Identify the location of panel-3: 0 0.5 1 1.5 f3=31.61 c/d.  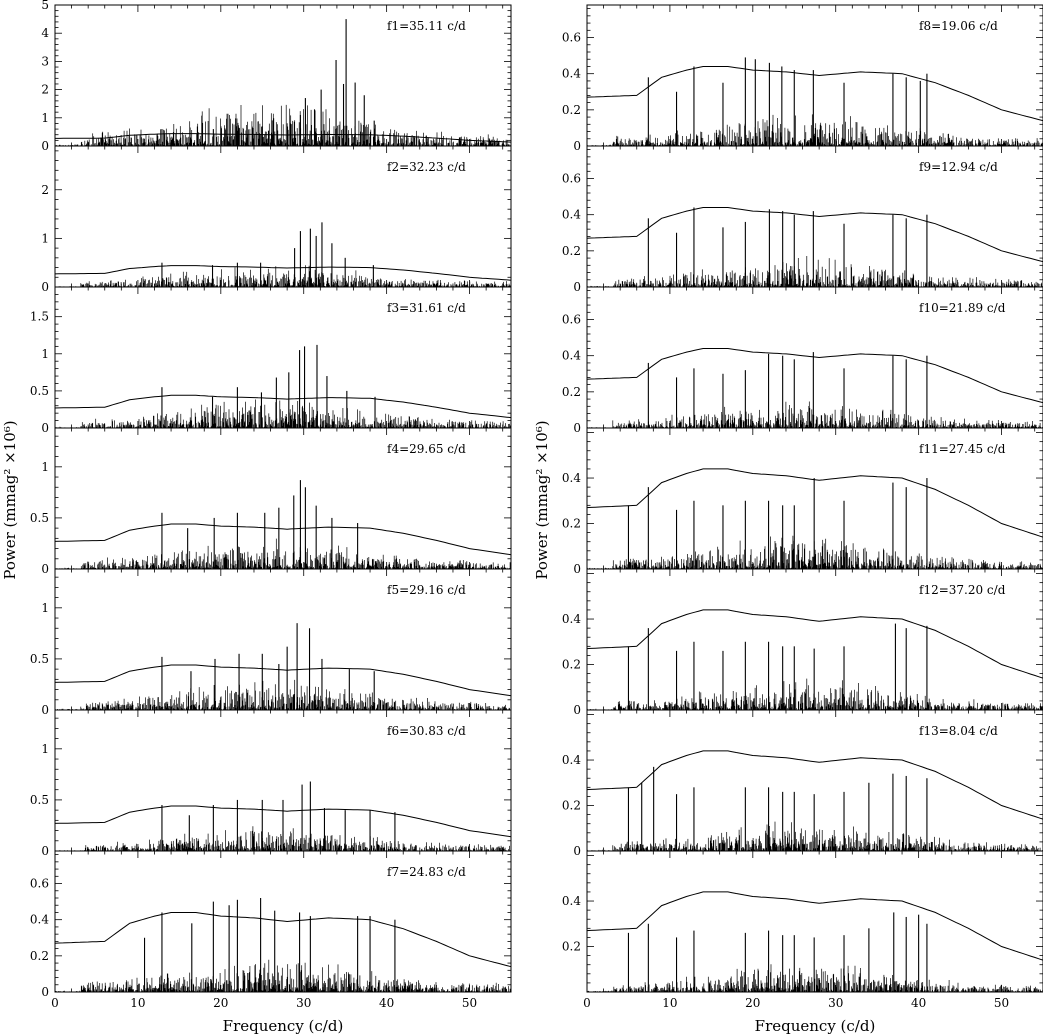
(271, 360).